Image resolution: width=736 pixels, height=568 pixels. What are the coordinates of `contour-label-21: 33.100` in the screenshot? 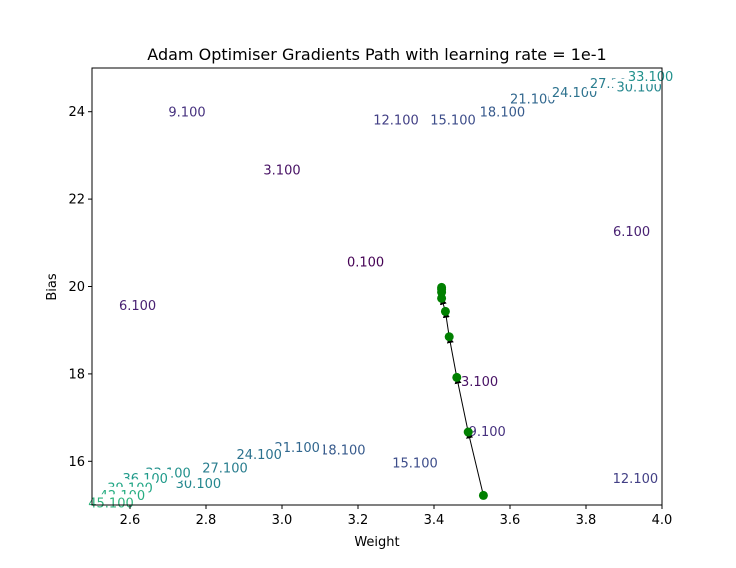 It's located at (651, 77).